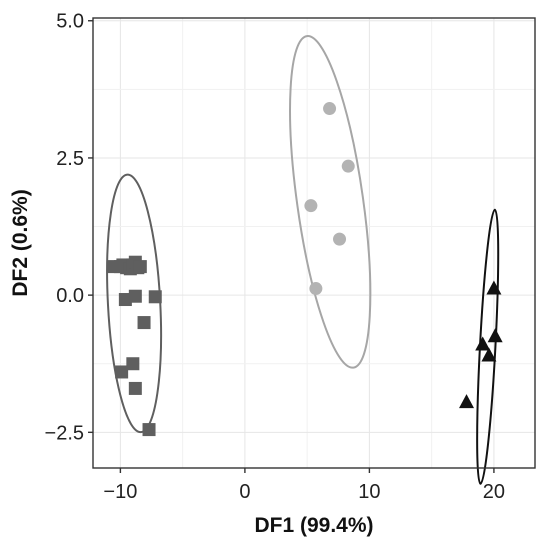  I want to click on y-tick-label: 0.0, so click(70, 296).